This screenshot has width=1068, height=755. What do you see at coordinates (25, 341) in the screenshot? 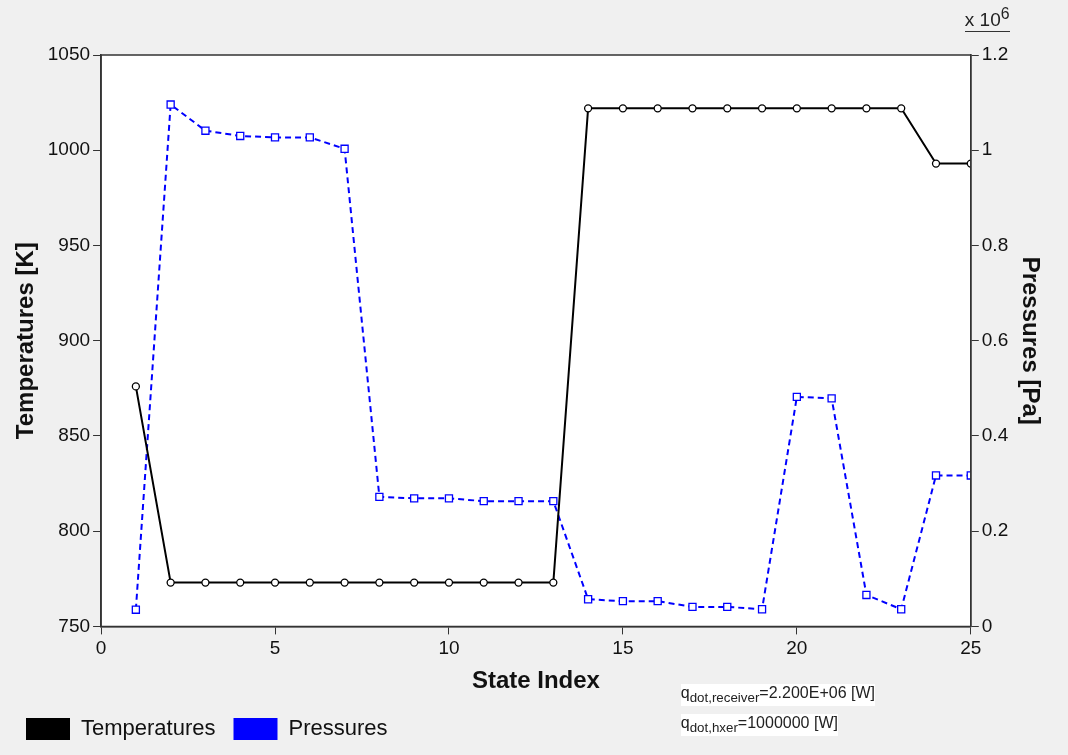
I see `y-axis-title: Temperatures [K]` at bounding box center [25, 341].